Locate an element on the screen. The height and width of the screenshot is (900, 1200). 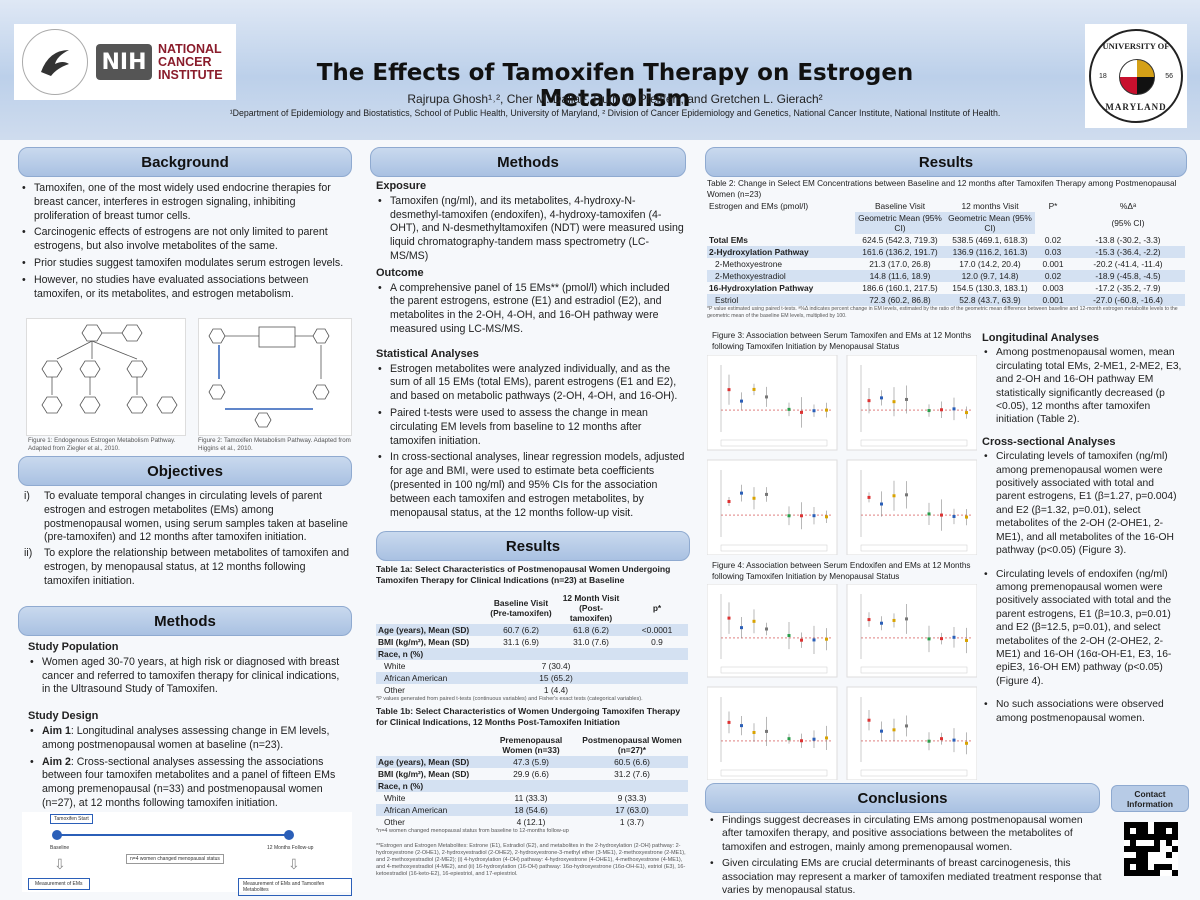
table-cell: 0.02 is located at coordinates (1053, 240).